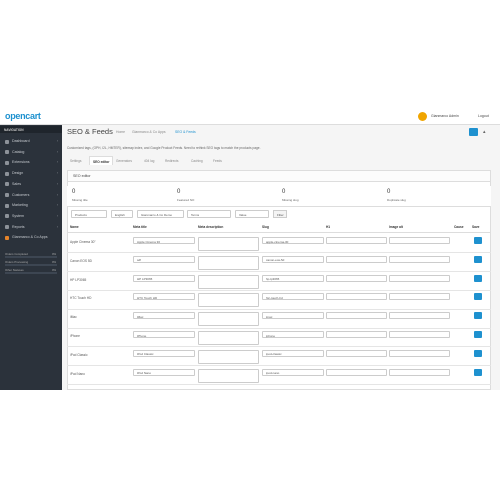 Image resolution: width=500 pixels, height=500 pixels. Describe the element at coordinates (20, 205) in the screenshot. I see `nav-item: Marketing` at that location.